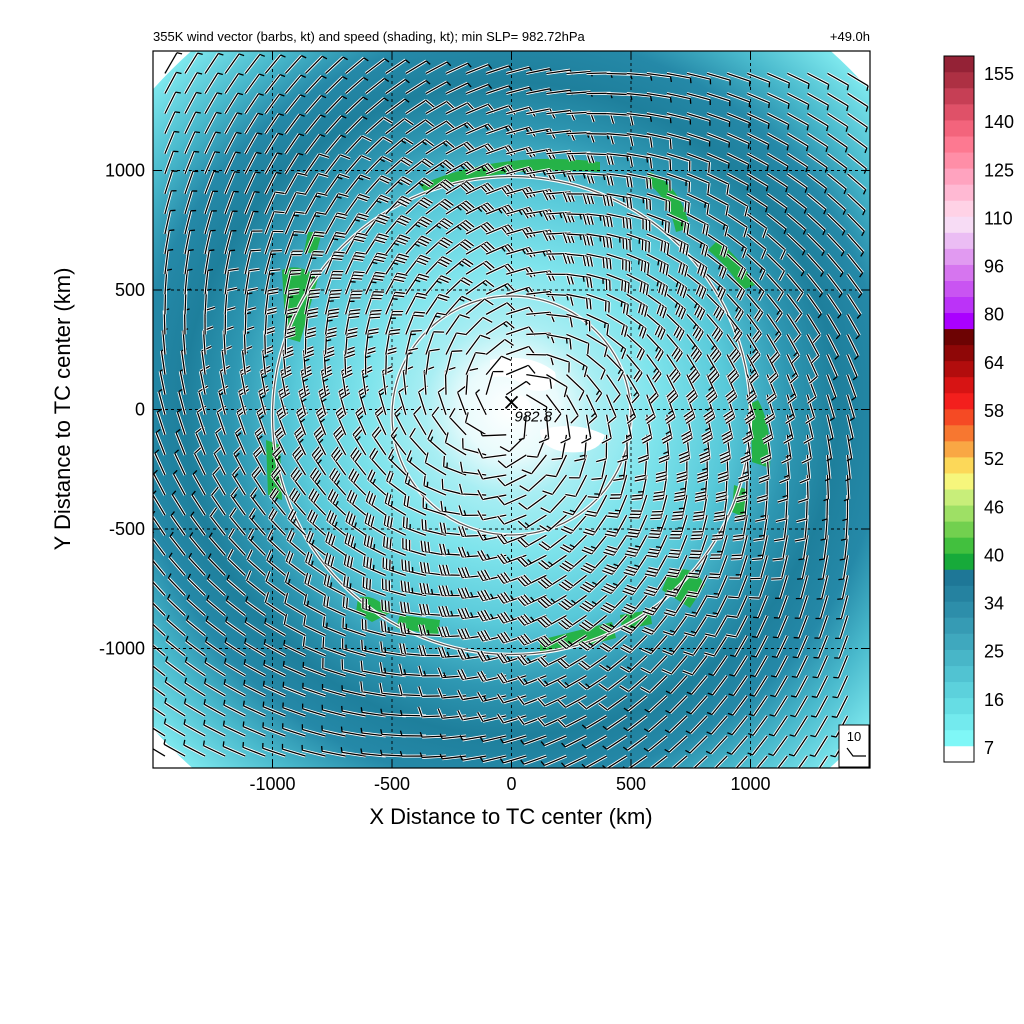 This screenshot has height=1024, width=1024. What do you see at coordinates (631, 784) in the screenshot?
I see `x-tick-label: 500` at bounding box center [631, 784].